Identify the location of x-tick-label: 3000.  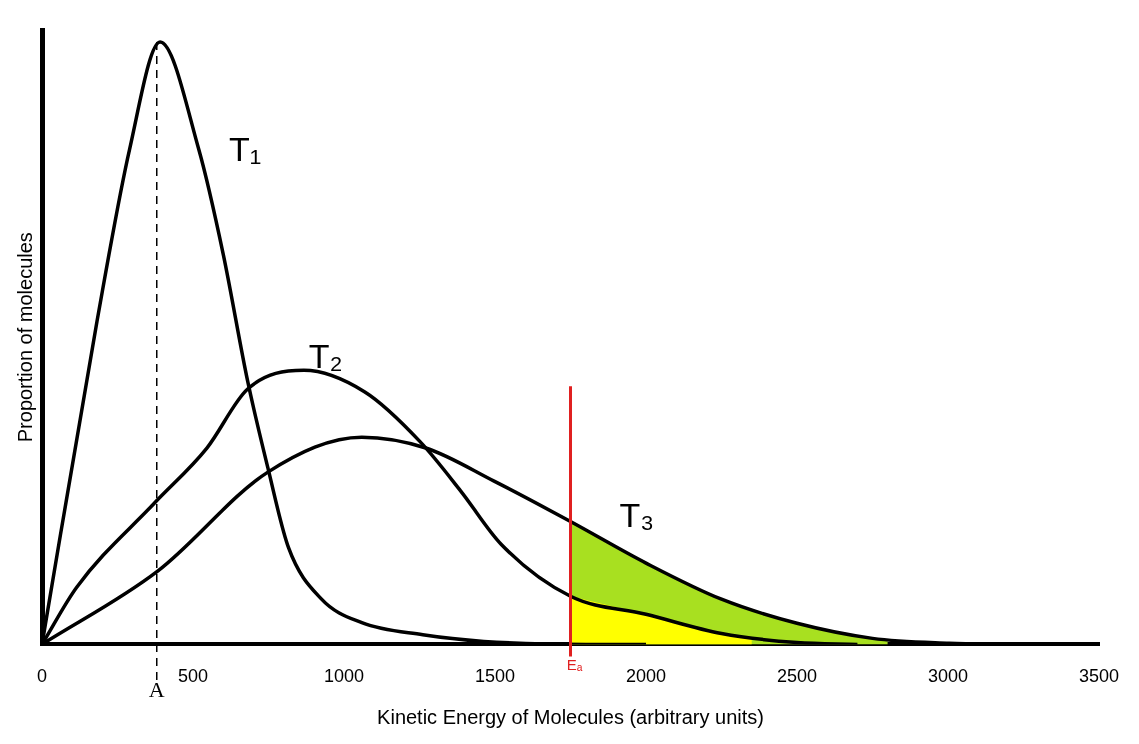
(948, 676).